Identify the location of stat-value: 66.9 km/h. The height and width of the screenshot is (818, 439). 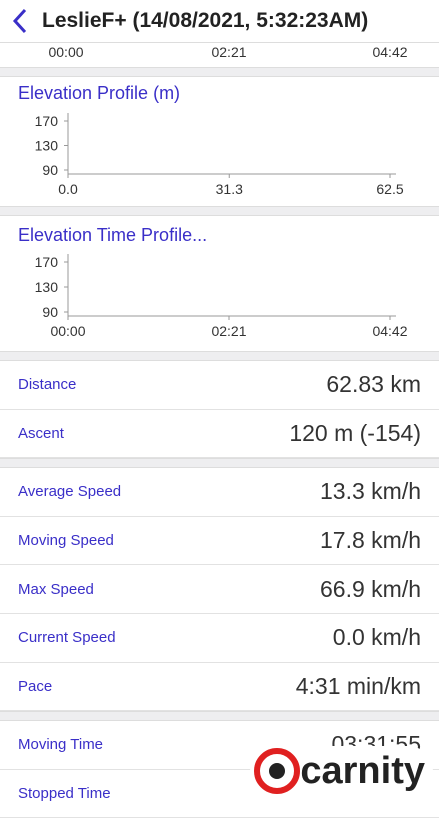
(370, 588).